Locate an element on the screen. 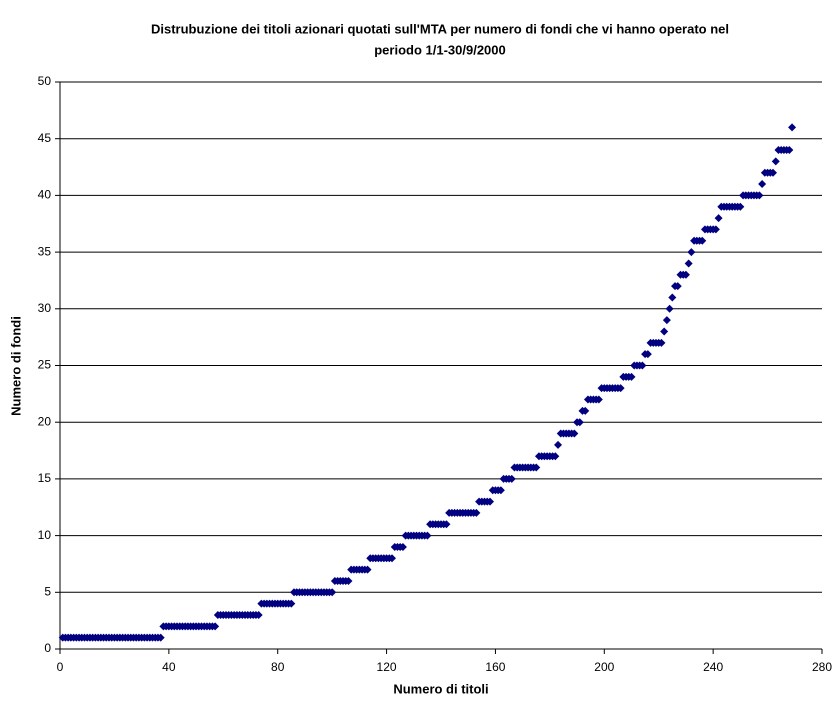  x-tick-label: 0 is located at coordinates (60, 667).